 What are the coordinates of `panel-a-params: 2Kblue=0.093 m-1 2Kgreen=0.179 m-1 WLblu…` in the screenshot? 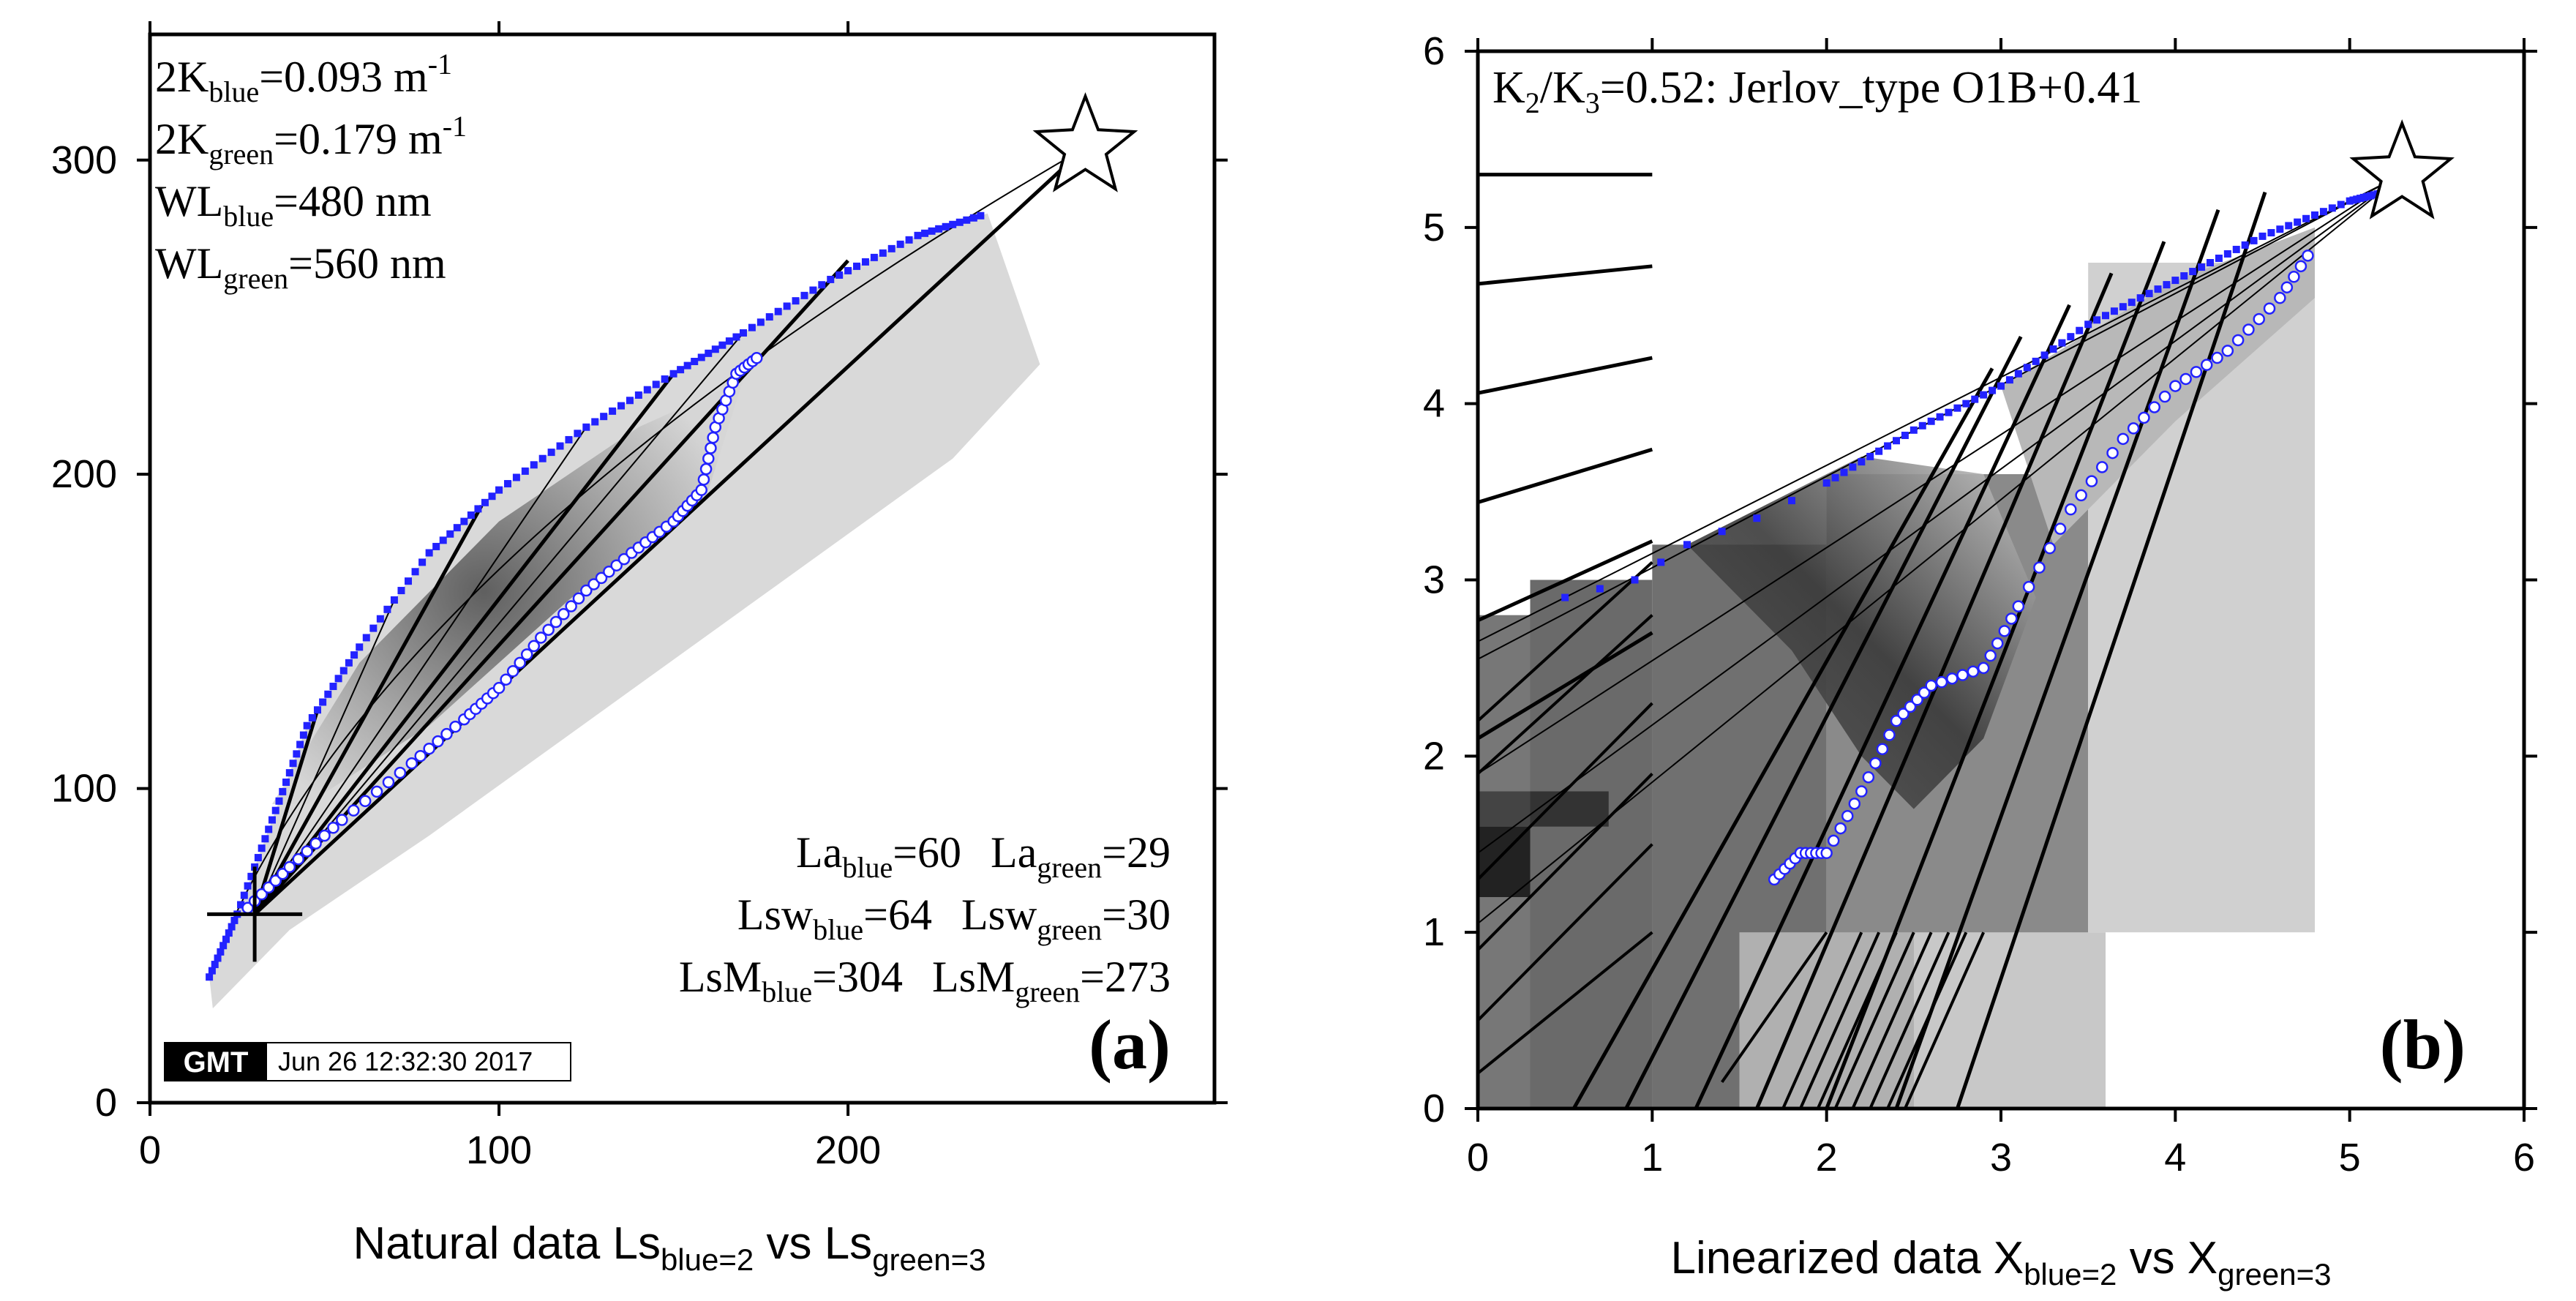 It's located at (311, 172).